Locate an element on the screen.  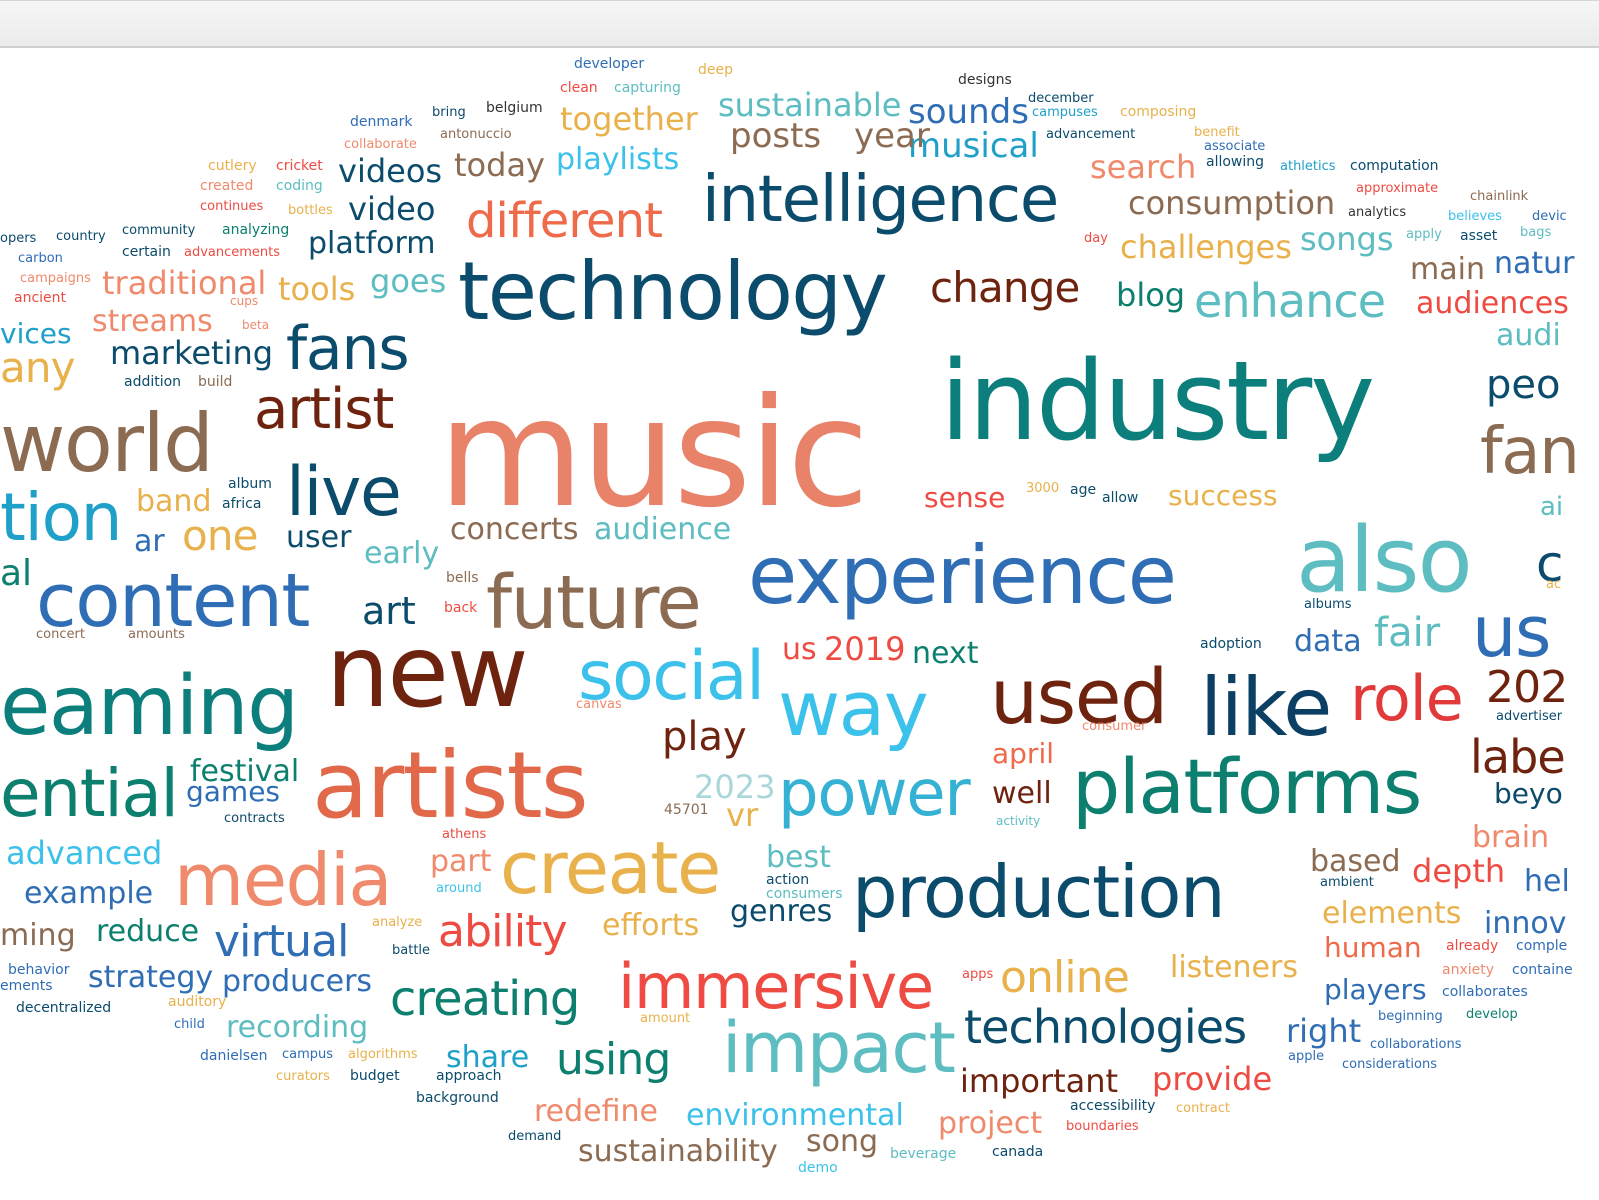
word-continues: continues is located at coordinates (232, 206).